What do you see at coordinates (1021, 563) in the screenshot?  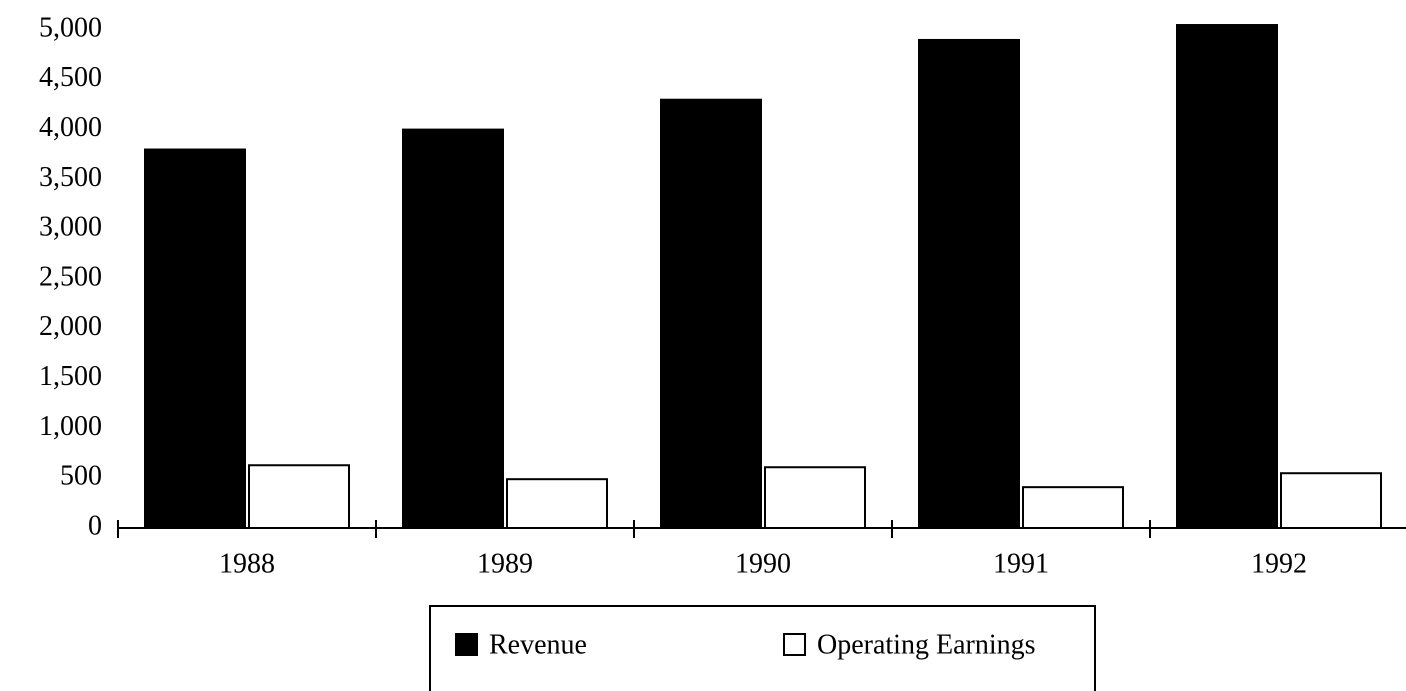 I see `x-tick-label: 1991` at bounding box center [1021, 563].